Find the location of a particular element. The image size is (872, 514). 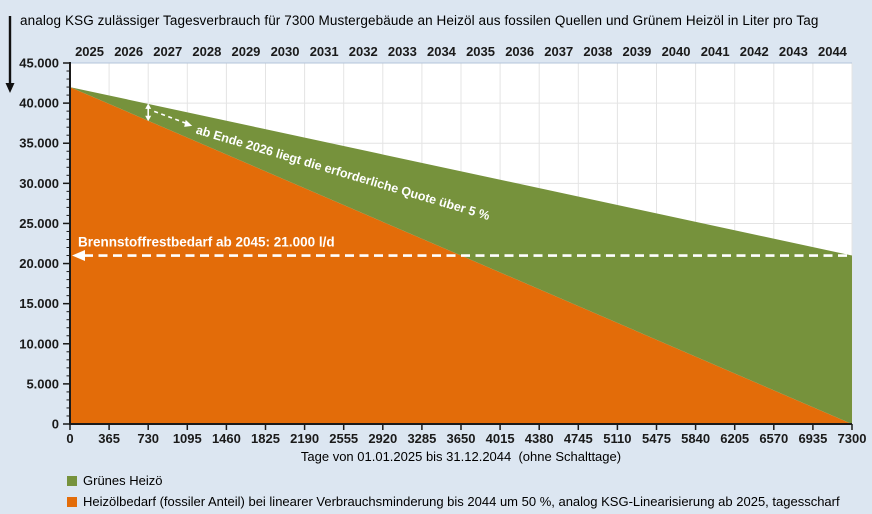

quote-dashed-arrow is located at coordinates (170, 117).